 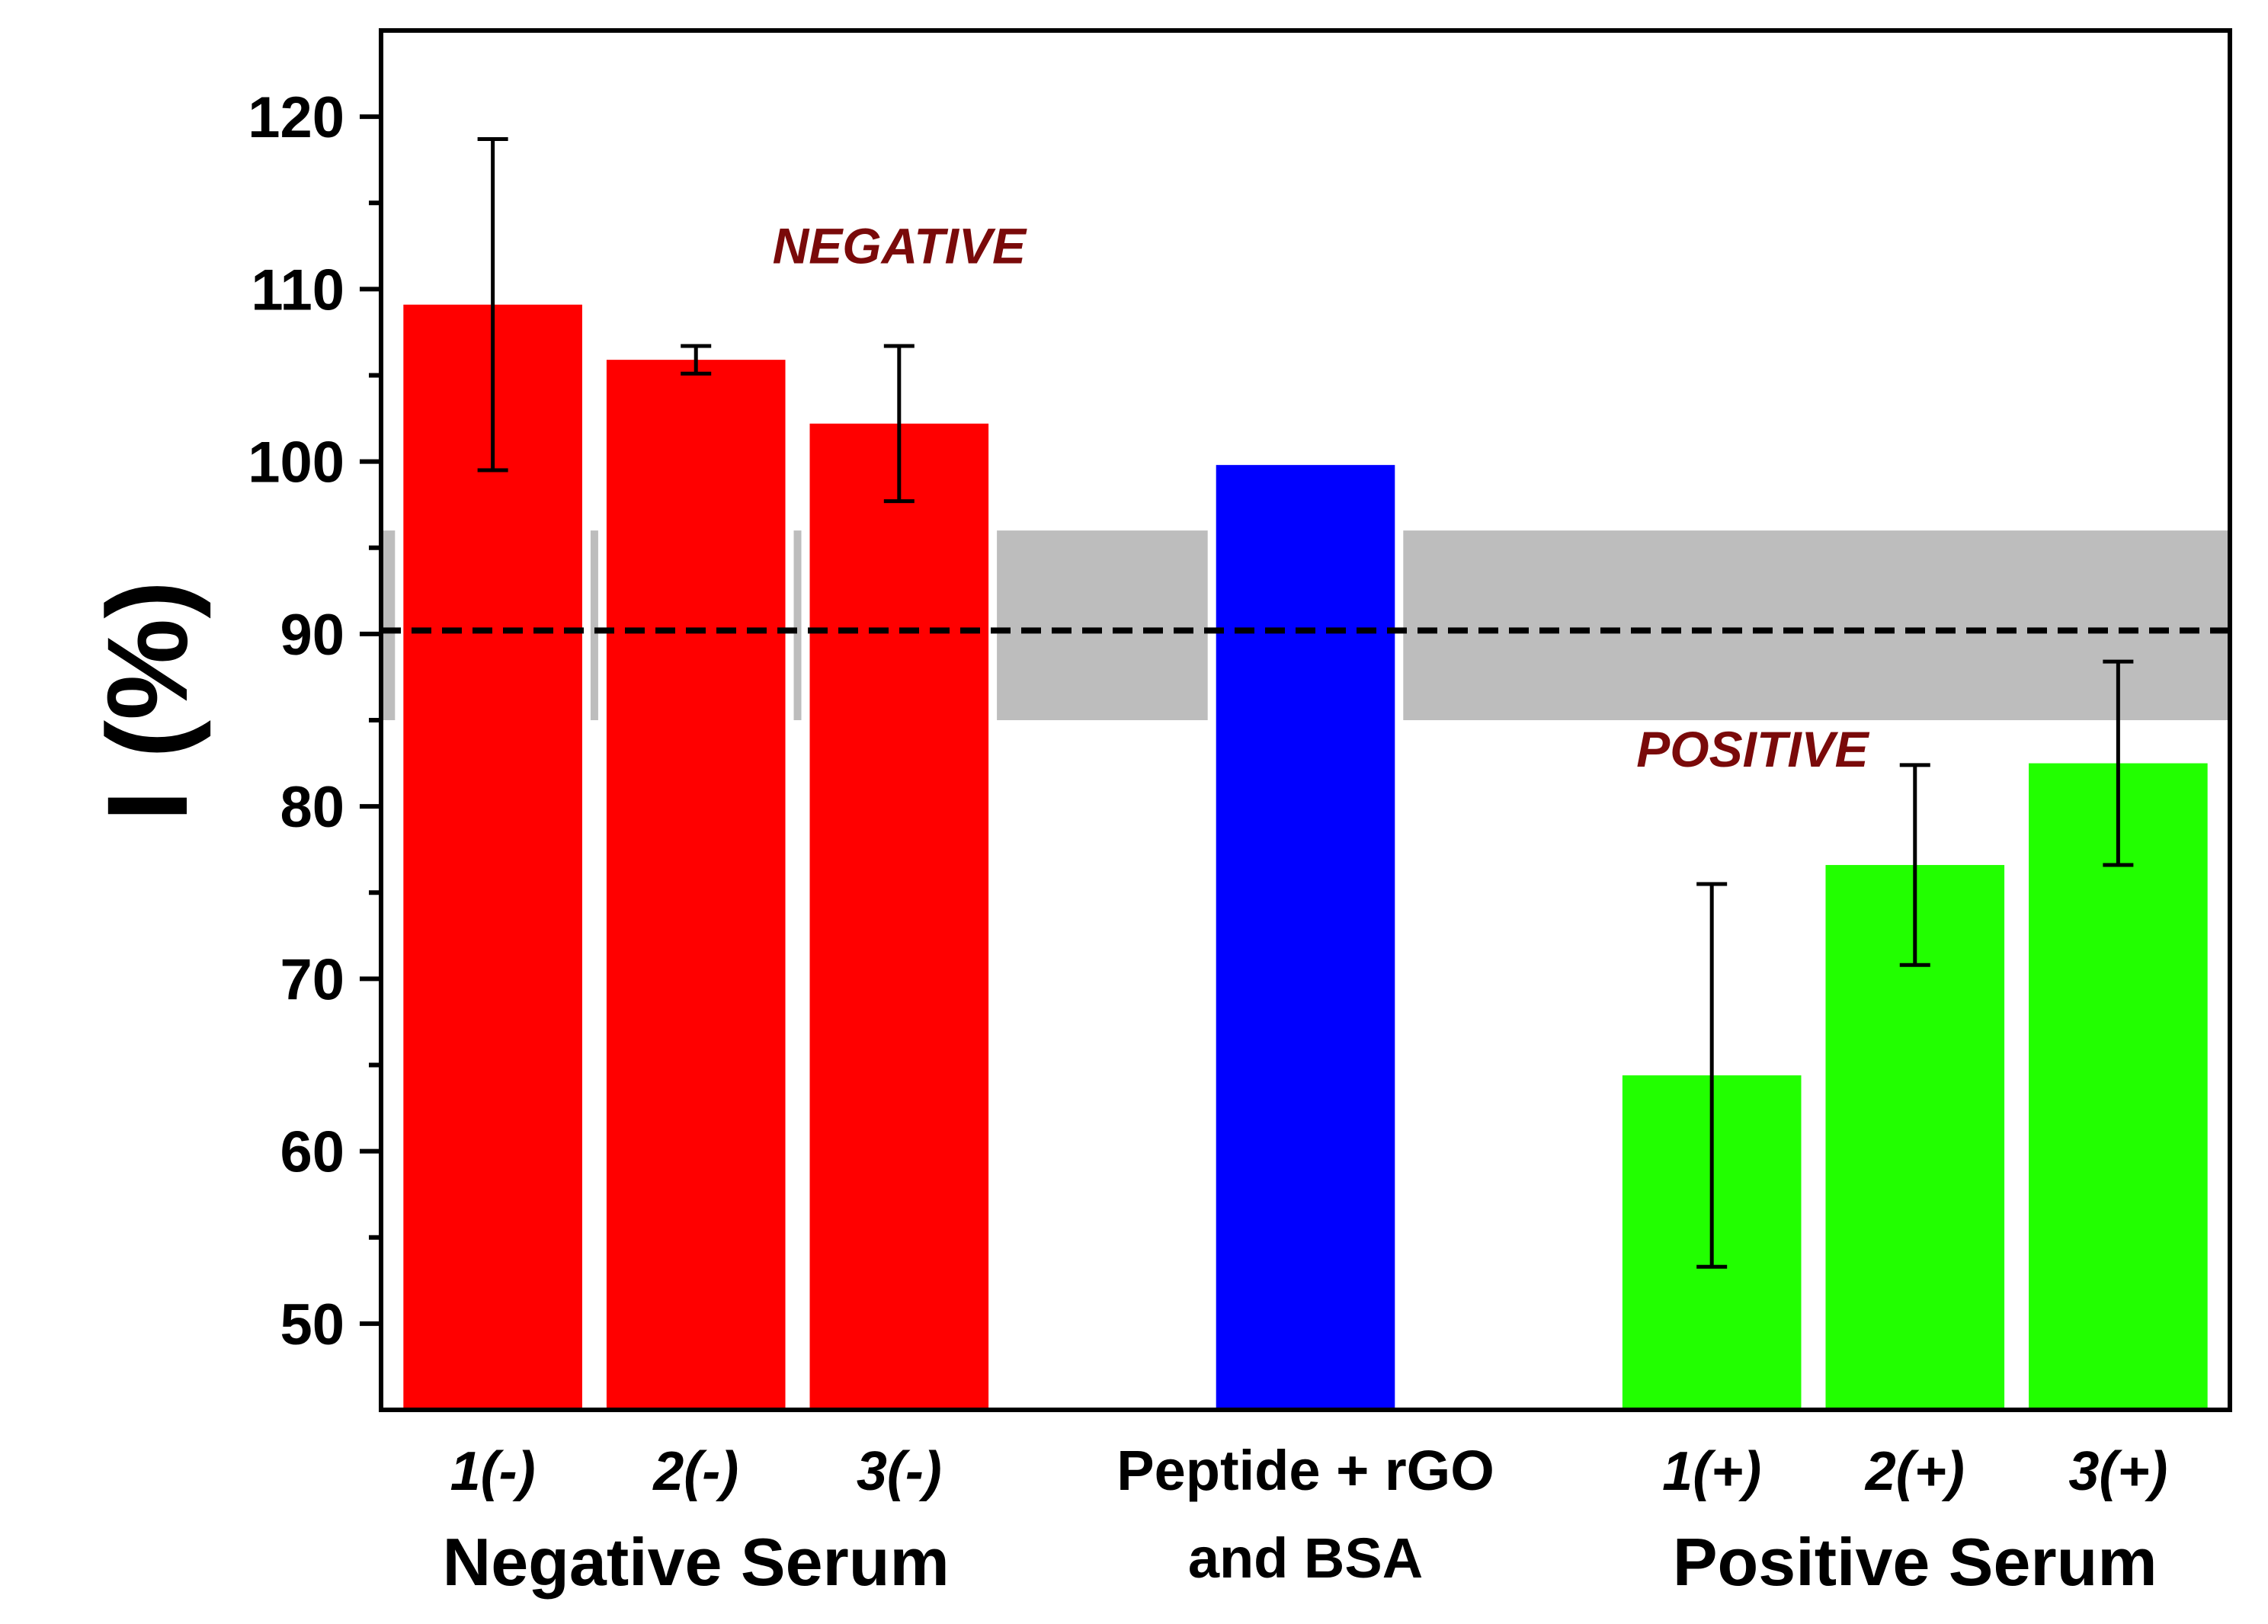 What do you see at coordinates (1915, 1562) in the screenshot?
I see `x-group-label: Positive Serum` at bounding box center [1915, 1562].